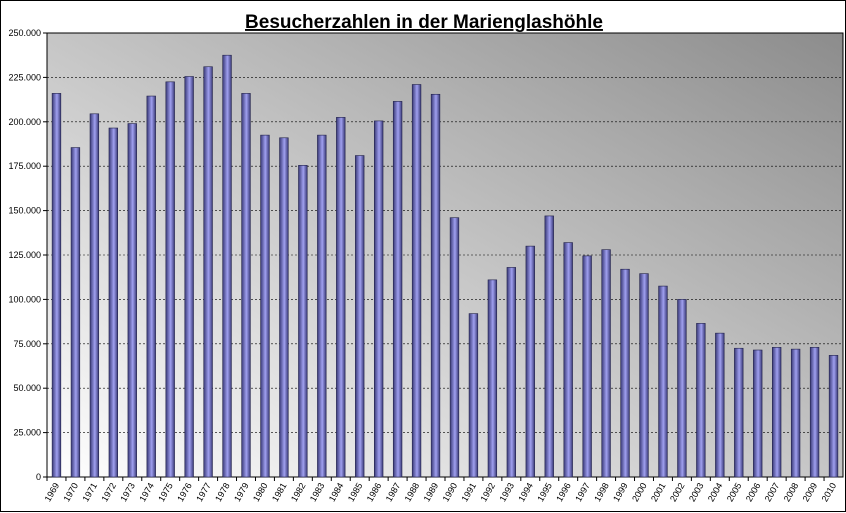 Image resolution: width=846 pixels, height=513 pixels. What do you see at coordinates (260, 492) in the screenshot?
I see `x-tick-label: 1980` at bounding box center [260, 492].